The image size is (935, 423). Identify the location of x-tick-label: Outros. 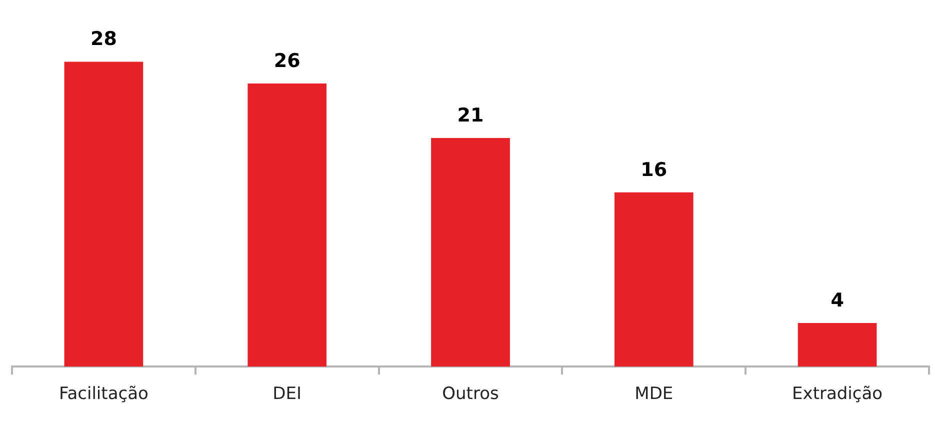
(470, 394).